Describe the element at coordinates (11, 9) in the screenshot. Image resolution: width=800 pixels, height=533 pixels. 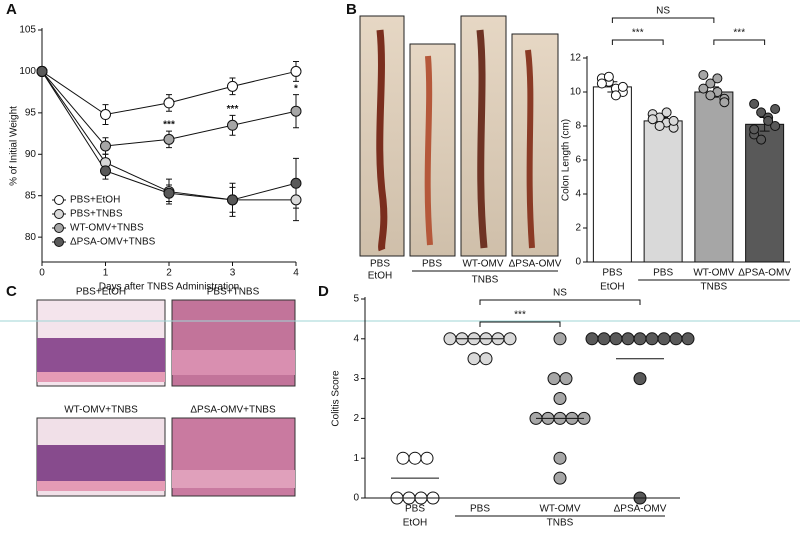
I see `panel-label: A` at that location.